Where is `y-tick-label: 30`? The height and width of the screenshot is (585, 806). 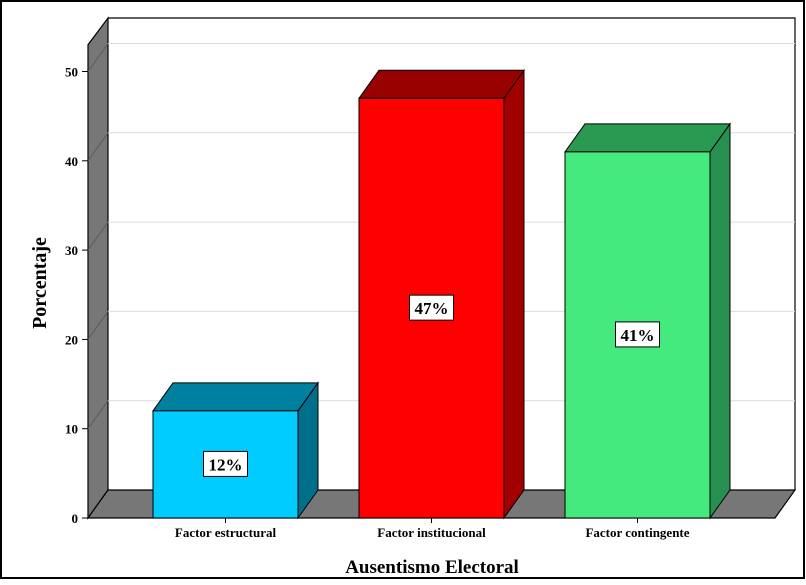
y-tick-label: 30 is located at coordinates (71, 250).